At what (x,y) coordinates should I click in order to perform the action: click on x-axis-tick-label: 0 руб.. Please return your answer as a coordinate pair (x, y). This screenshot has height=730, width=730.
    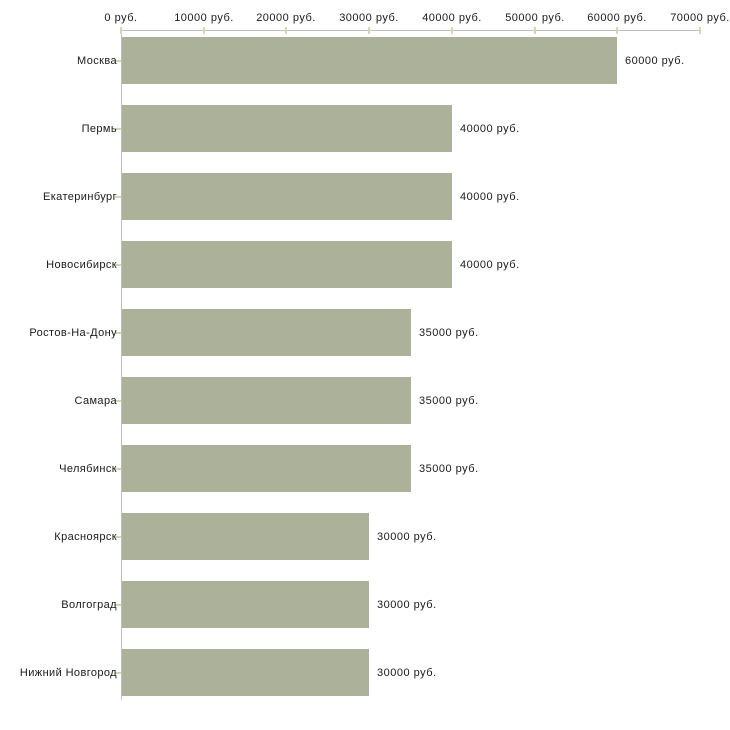
    Looking at the image, I should click on (121, 18).